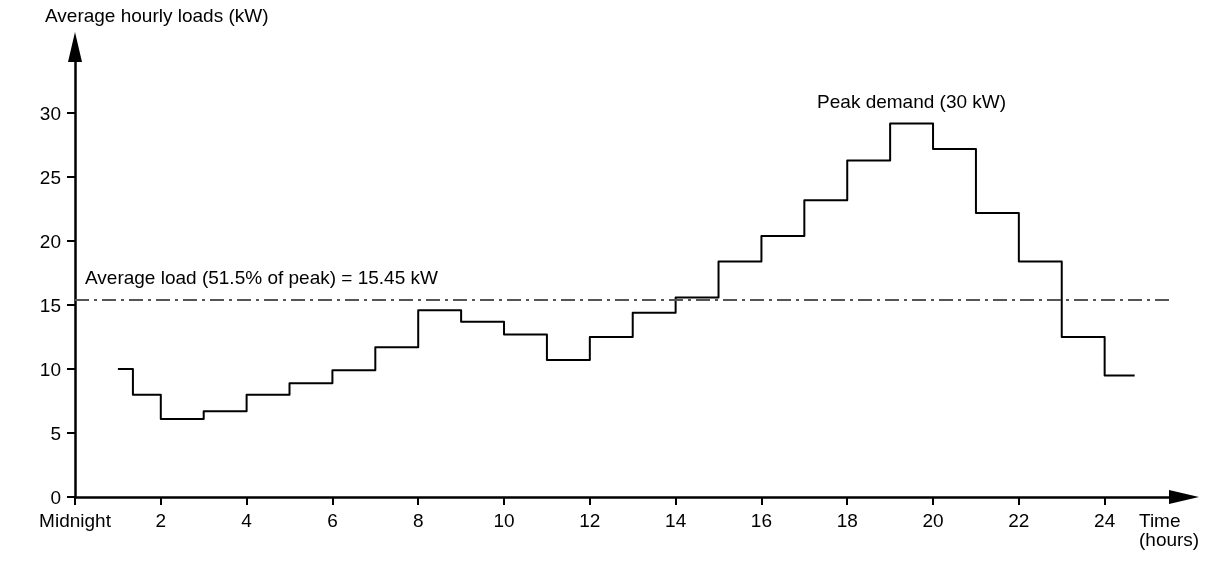  What do you see at coordinates (933, 520) in the screenshot?
I see `x-tick-label: 20` at bounding box center [933, 520].